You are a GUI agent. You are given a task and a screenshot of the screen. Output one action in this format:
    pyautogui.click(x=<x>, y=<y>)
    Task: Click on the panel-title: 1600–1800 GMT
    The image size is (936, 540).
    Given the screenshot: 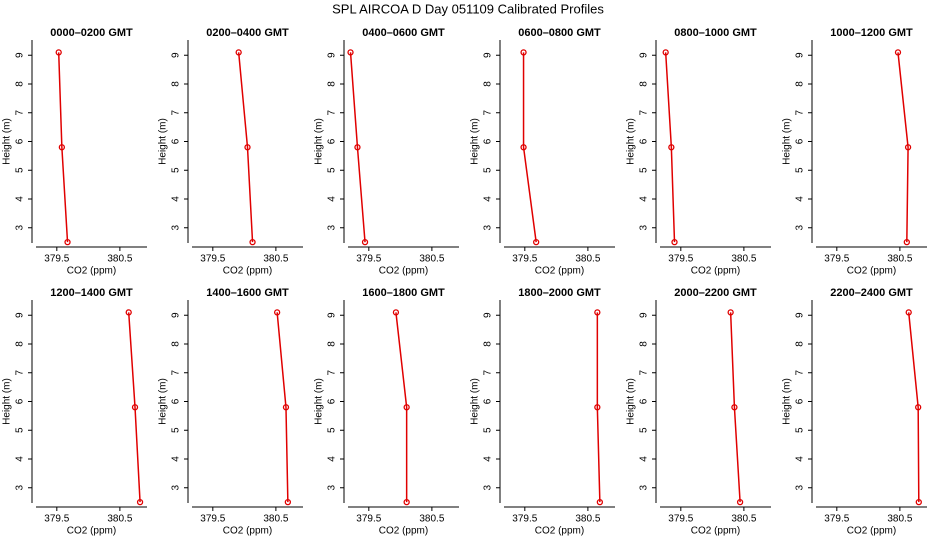 What is the action you would take?
    pyautogui.click(x=403, y=293)
    